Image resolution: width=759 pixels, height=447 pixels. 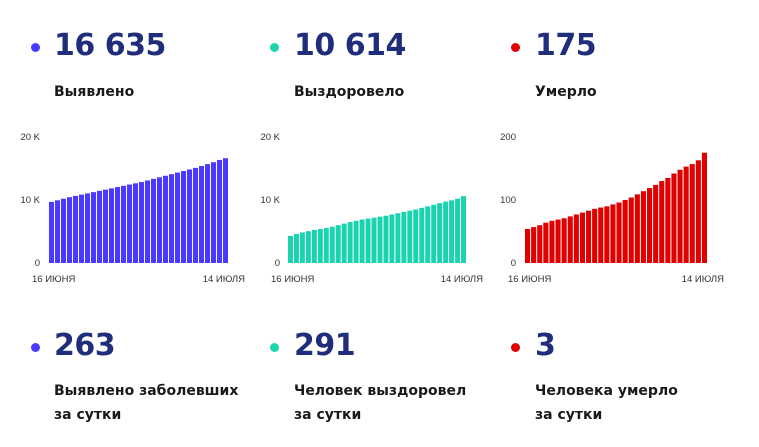 I want to click on deaths-daily: 3, so click(x=545, y=345).